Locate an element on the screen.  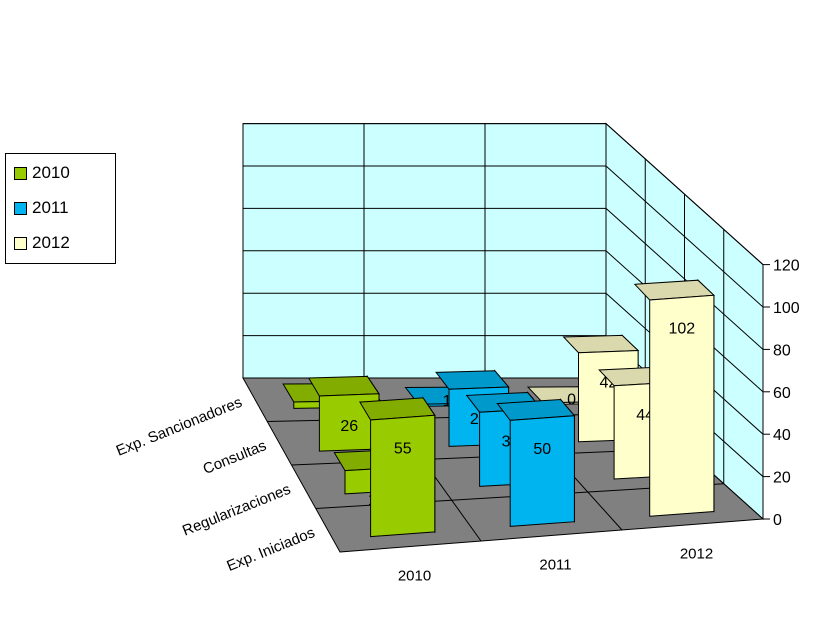
depth-tick-label: Regularizaciones is located at coordinates (236, 510).